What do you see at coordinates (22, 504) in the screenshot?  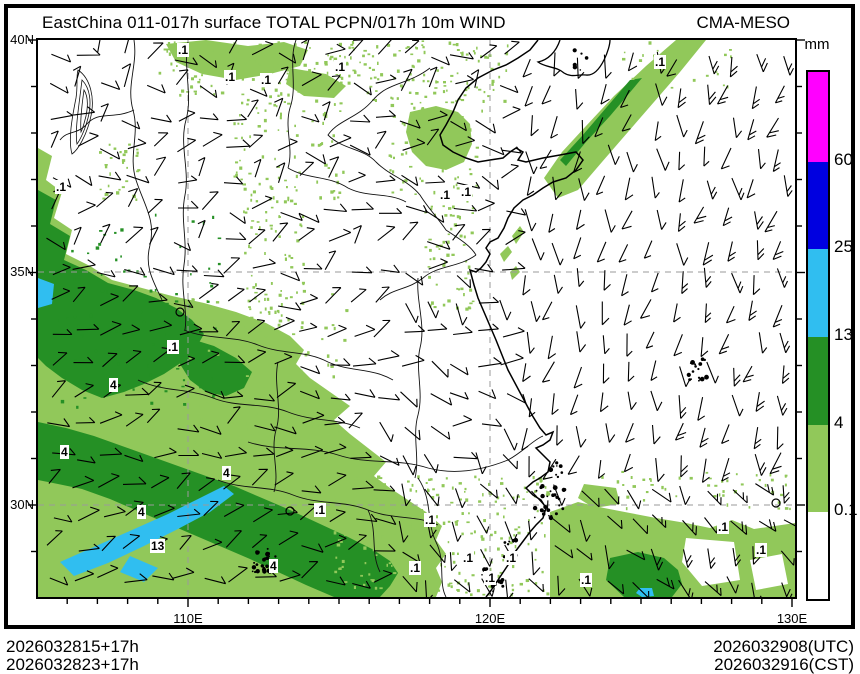 I see `lat-label-30n: 30N` at bounding box center [22, 504].